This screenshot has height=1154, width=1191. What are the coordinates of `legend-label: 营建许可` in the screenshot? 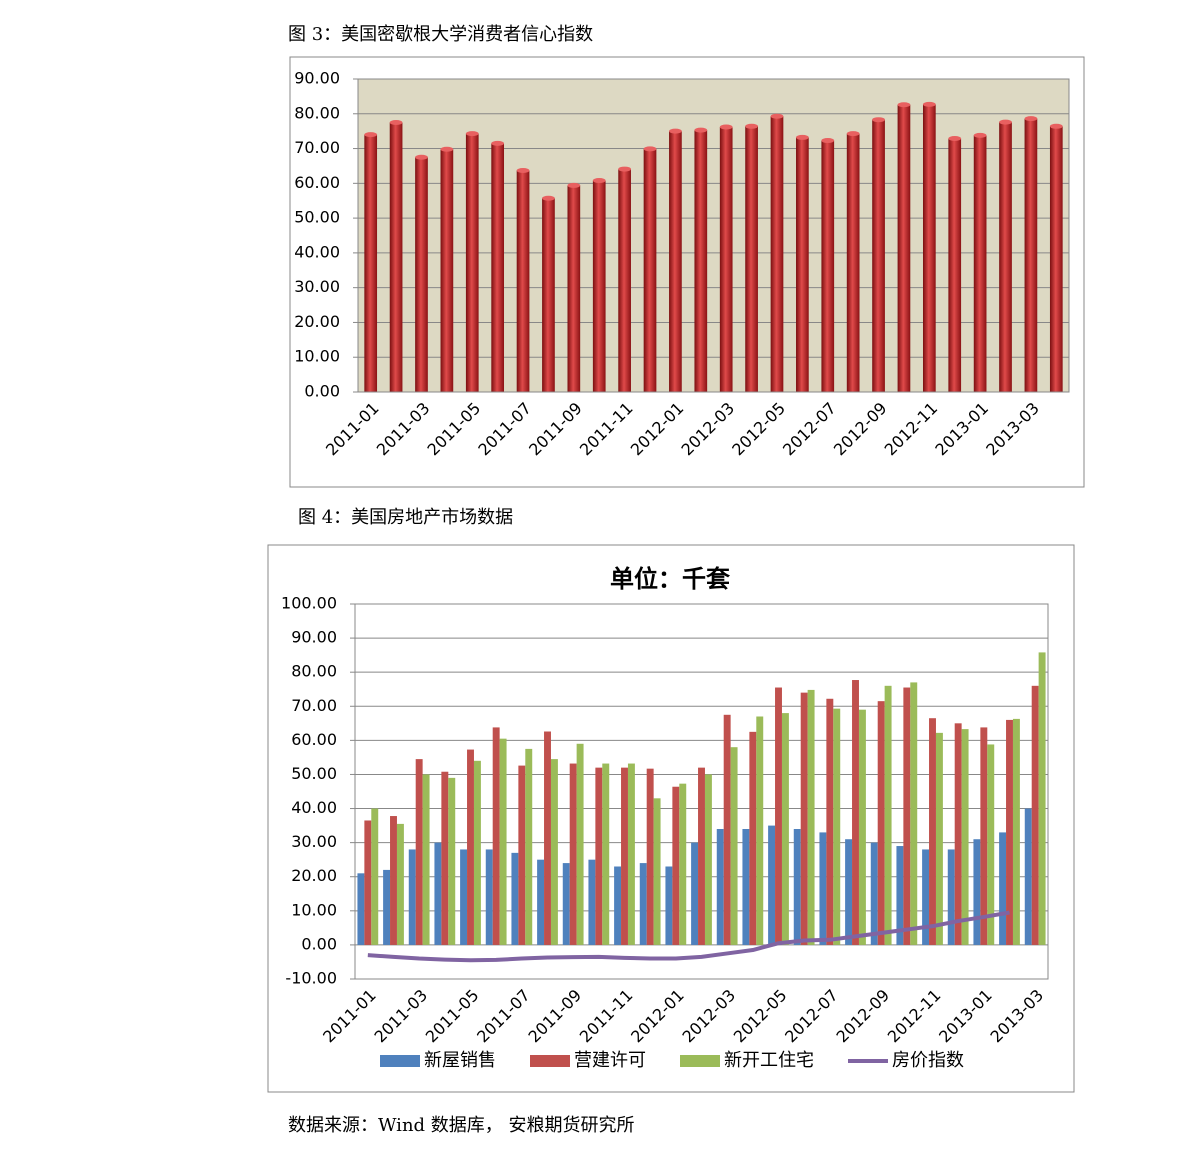 It's located at (610, 1060).